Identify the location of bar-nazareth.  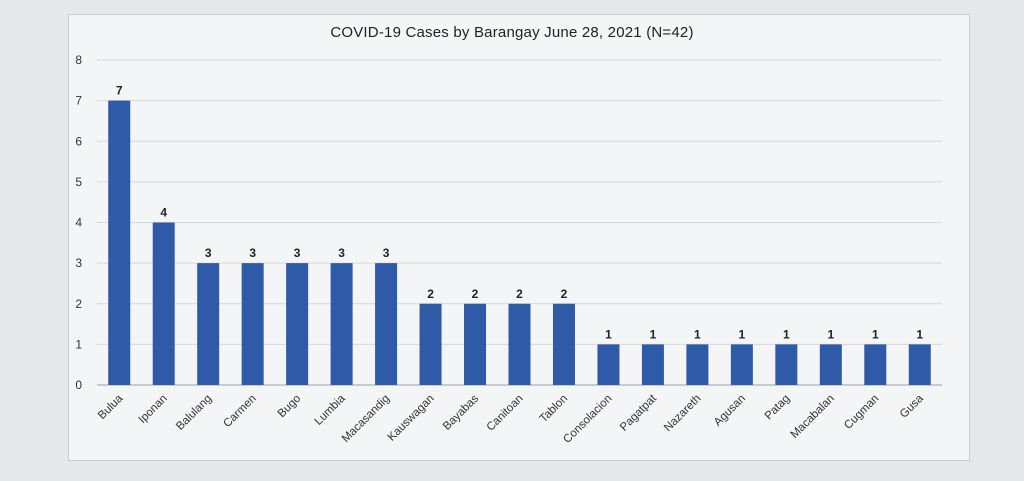
(697, 364).